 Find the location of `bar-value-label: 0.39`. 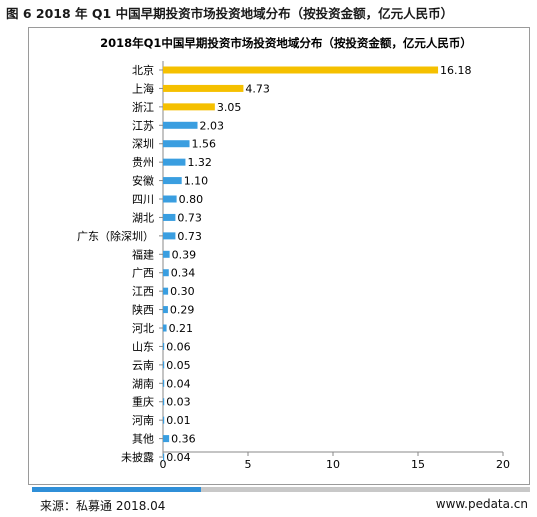

bar-value-label: 0.39 is located at coordinates (184, 254).